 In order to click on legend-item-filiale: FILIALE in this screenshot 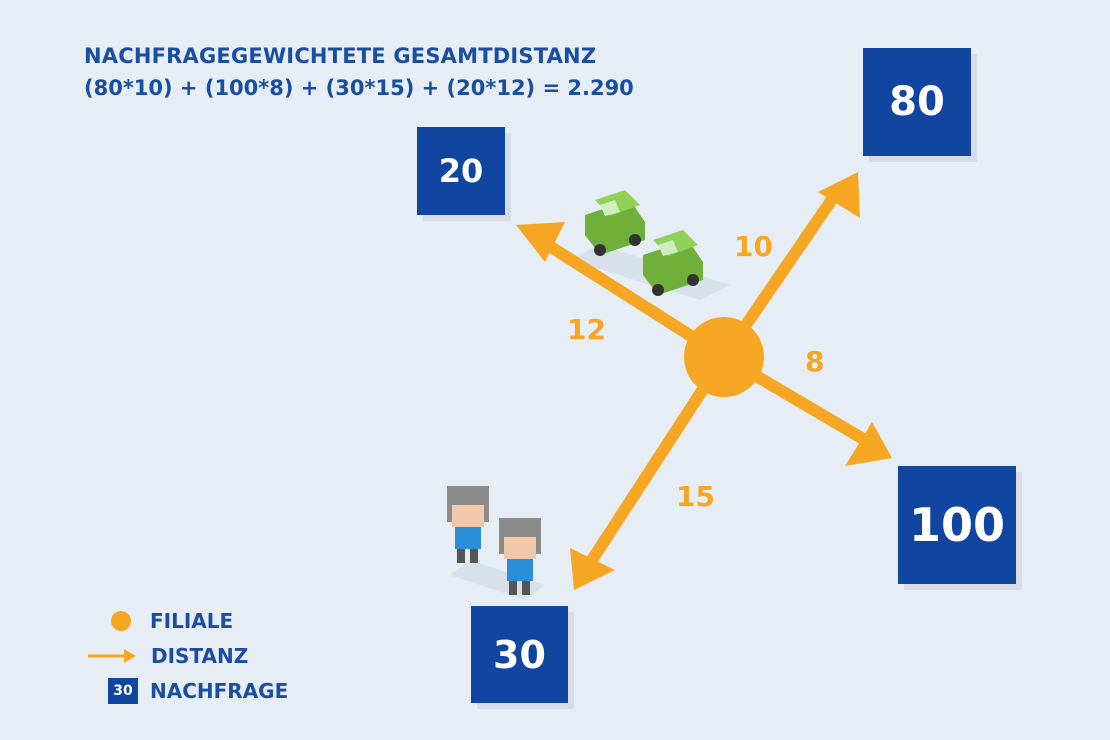, I will do `click(170, 621)`.